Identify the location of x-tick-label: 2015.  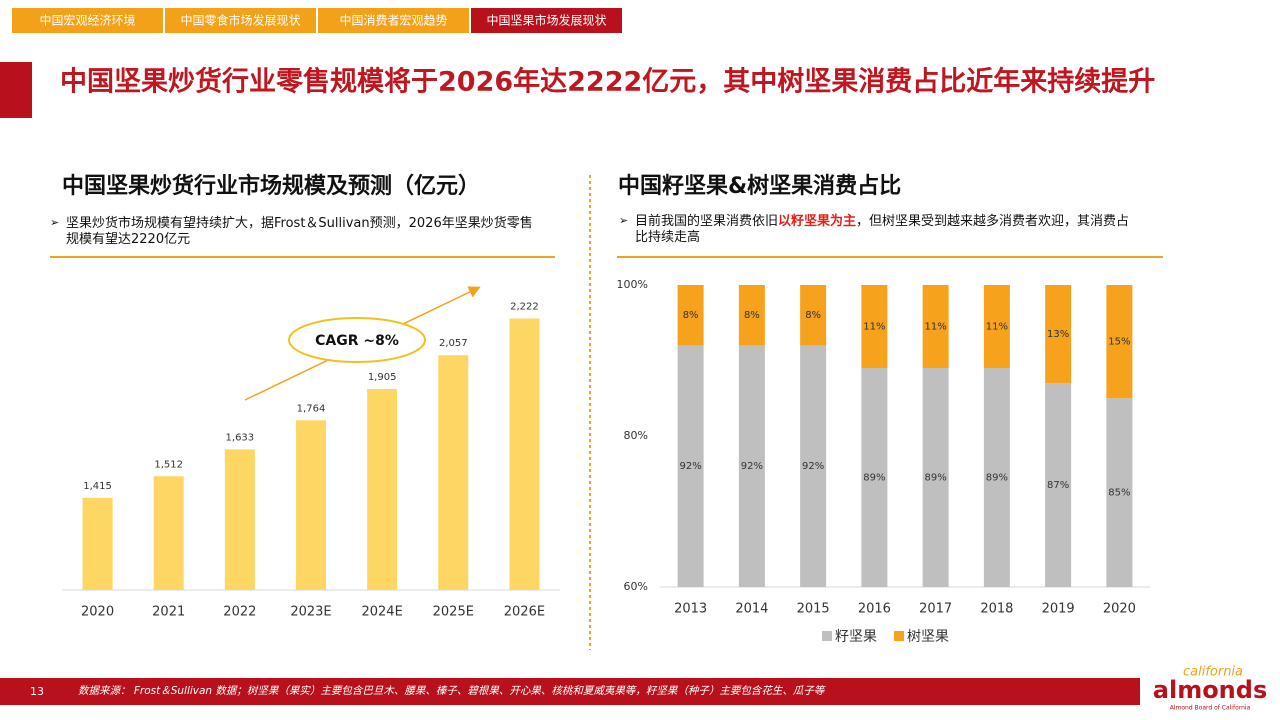
(813, 609).